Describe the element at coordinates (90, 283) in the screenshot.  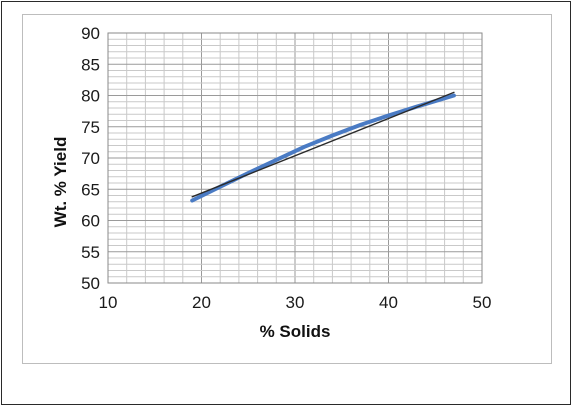
I see `y-tick-label: 50` at that location.